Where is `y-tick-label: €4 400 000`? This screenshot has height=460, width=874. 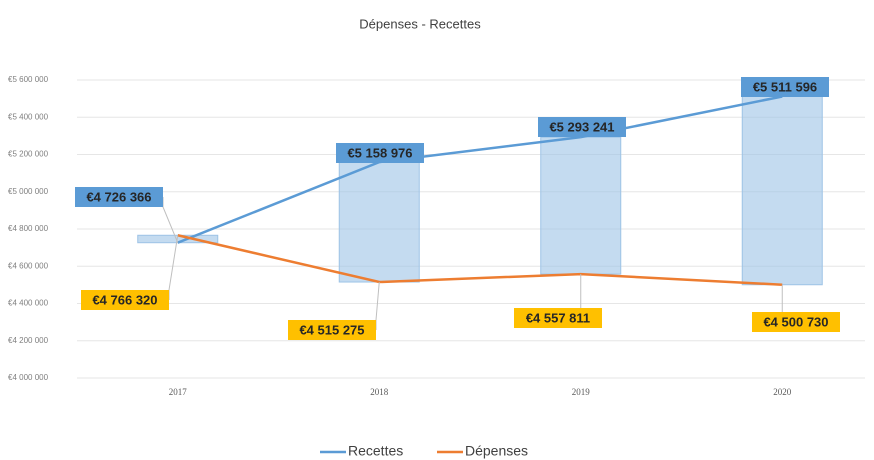
y-tick-label: €4 400 000 is located at coordinates (28, 303).